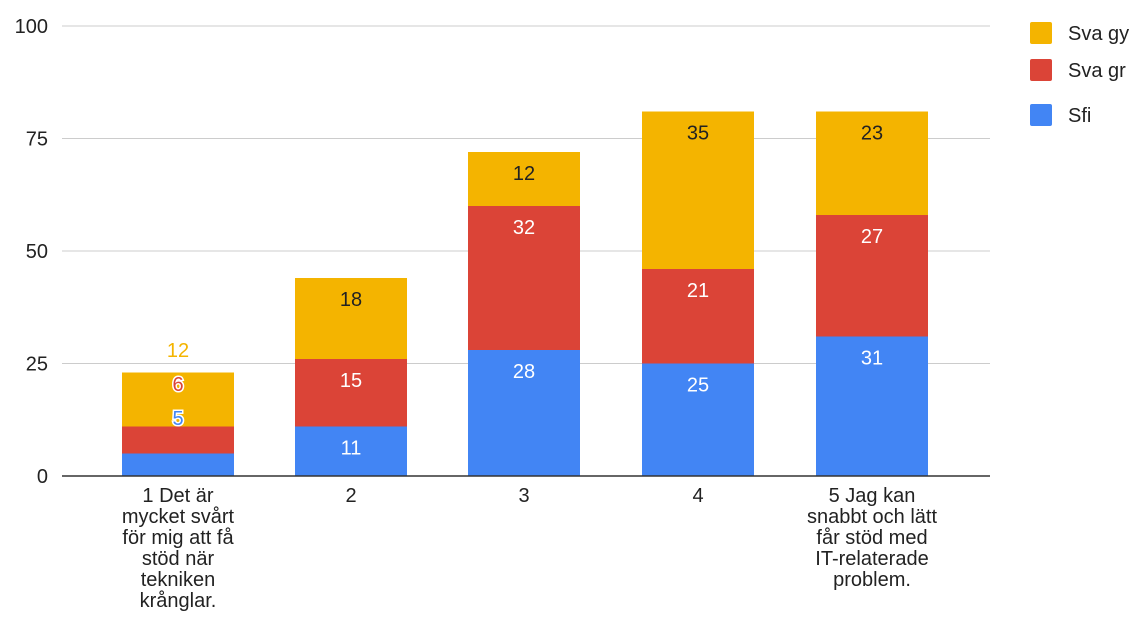 Image resolution: width=1142 pixels, height=631 pixels. I want to click on x-category-label-line: mycket svårt, so click(178, 517).